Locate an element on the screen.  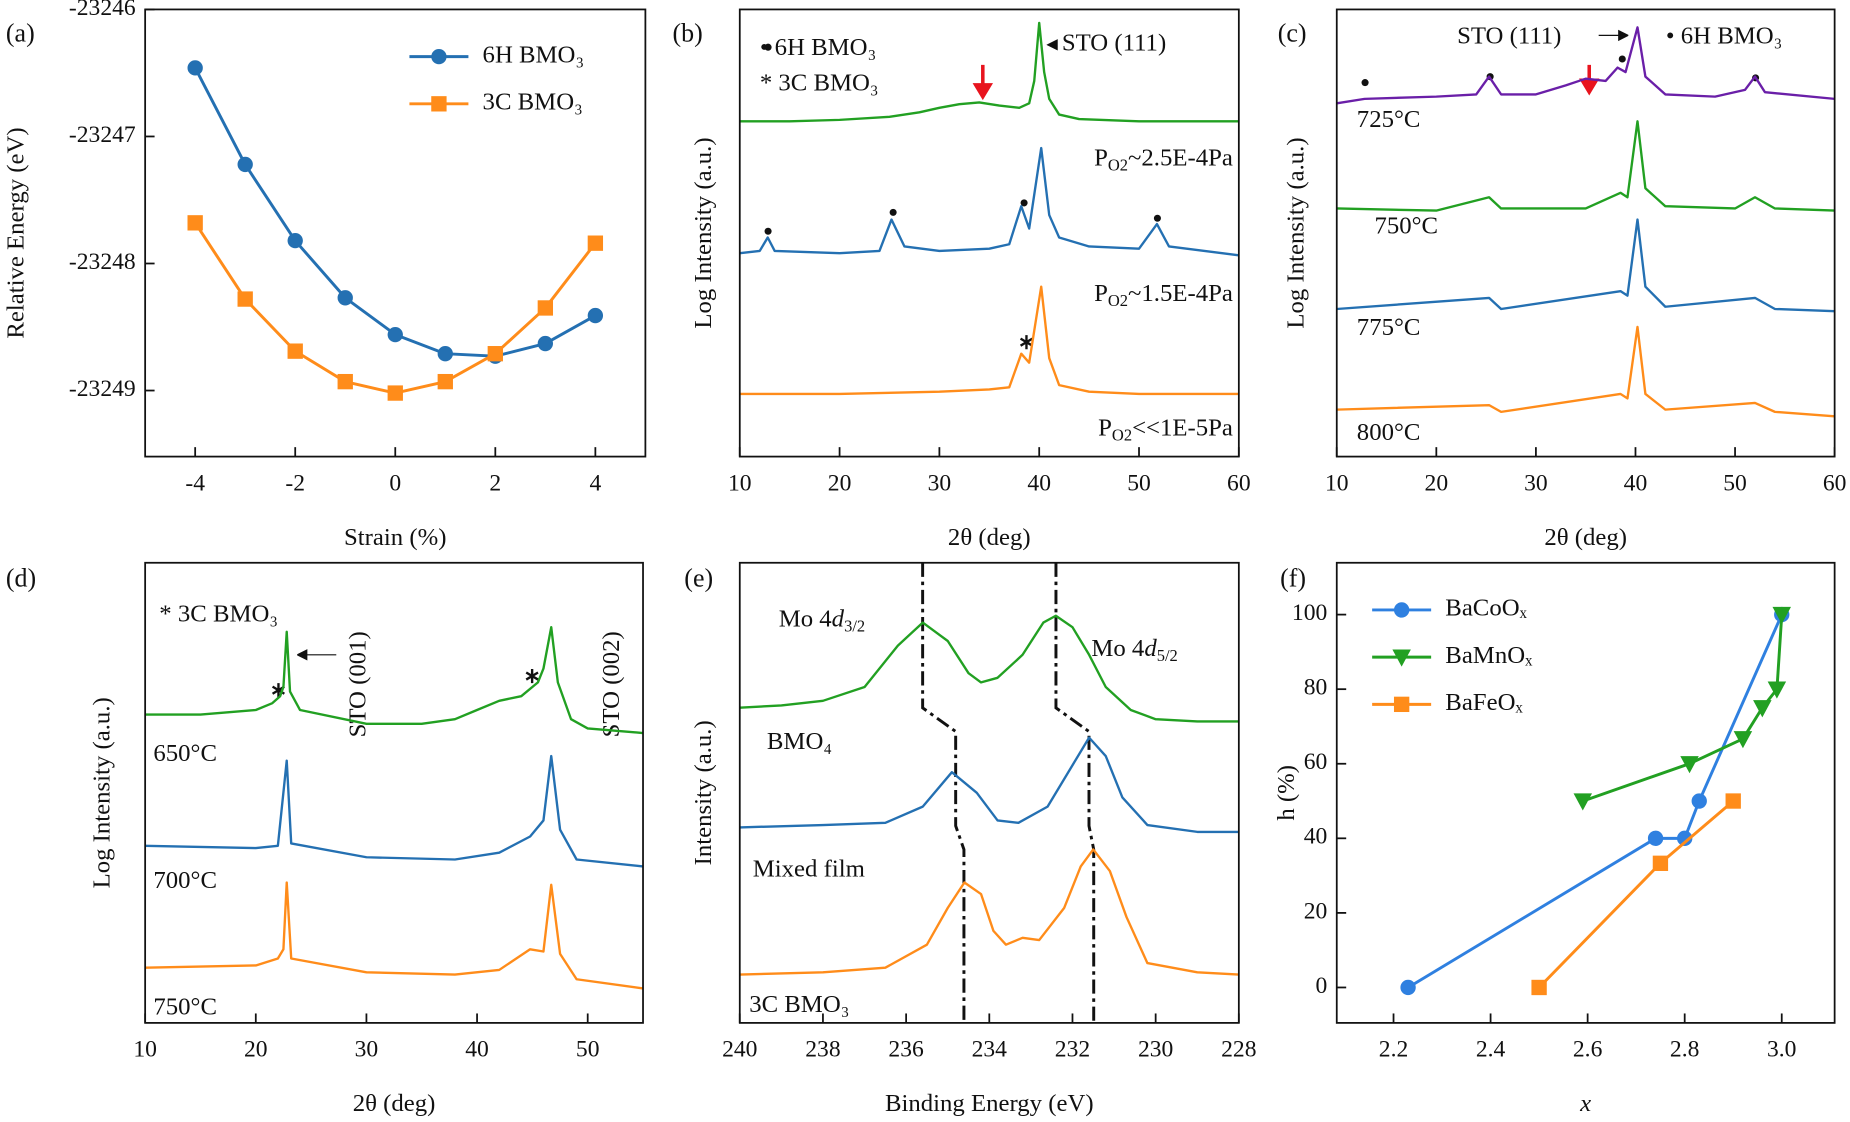
panel-label: (d) is located at coordinates (21, 577).